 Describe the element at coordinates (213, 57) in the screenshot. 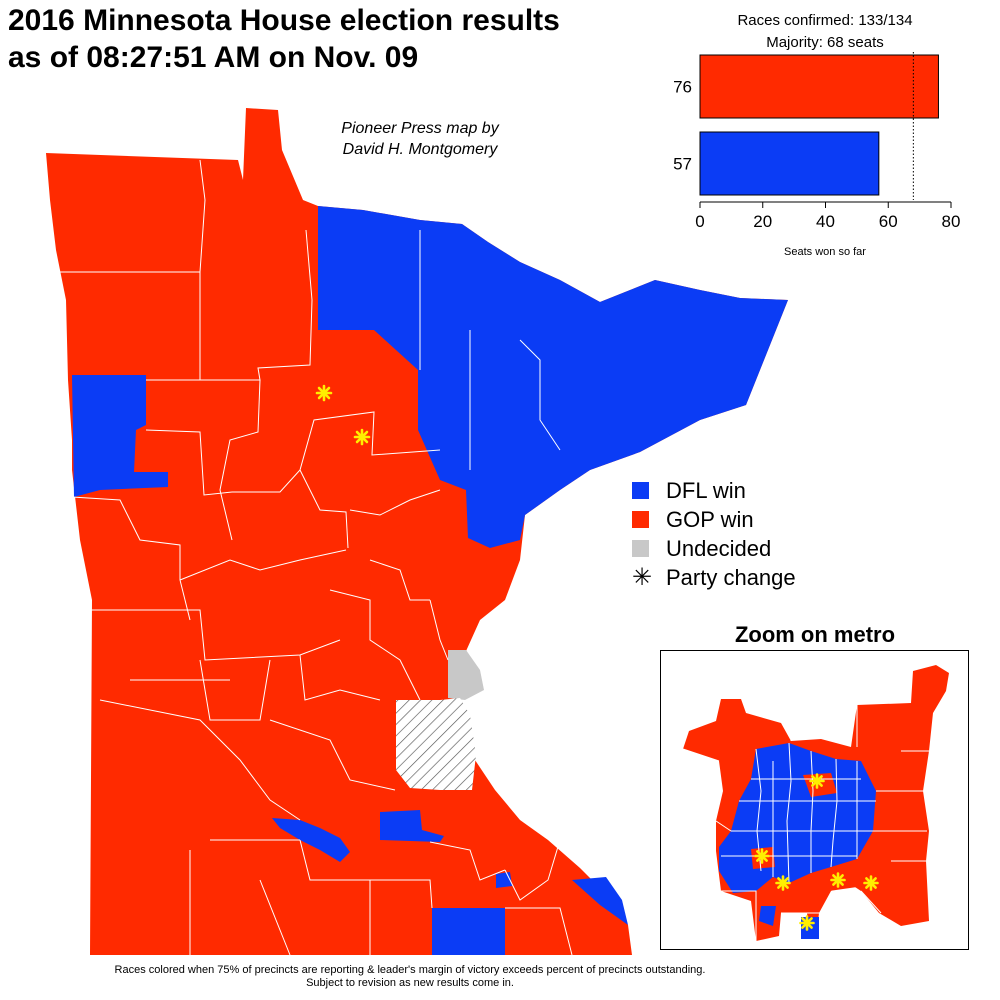

I see `title-line-2: as of 08:27:51 AM on Nov. 09` at that location.